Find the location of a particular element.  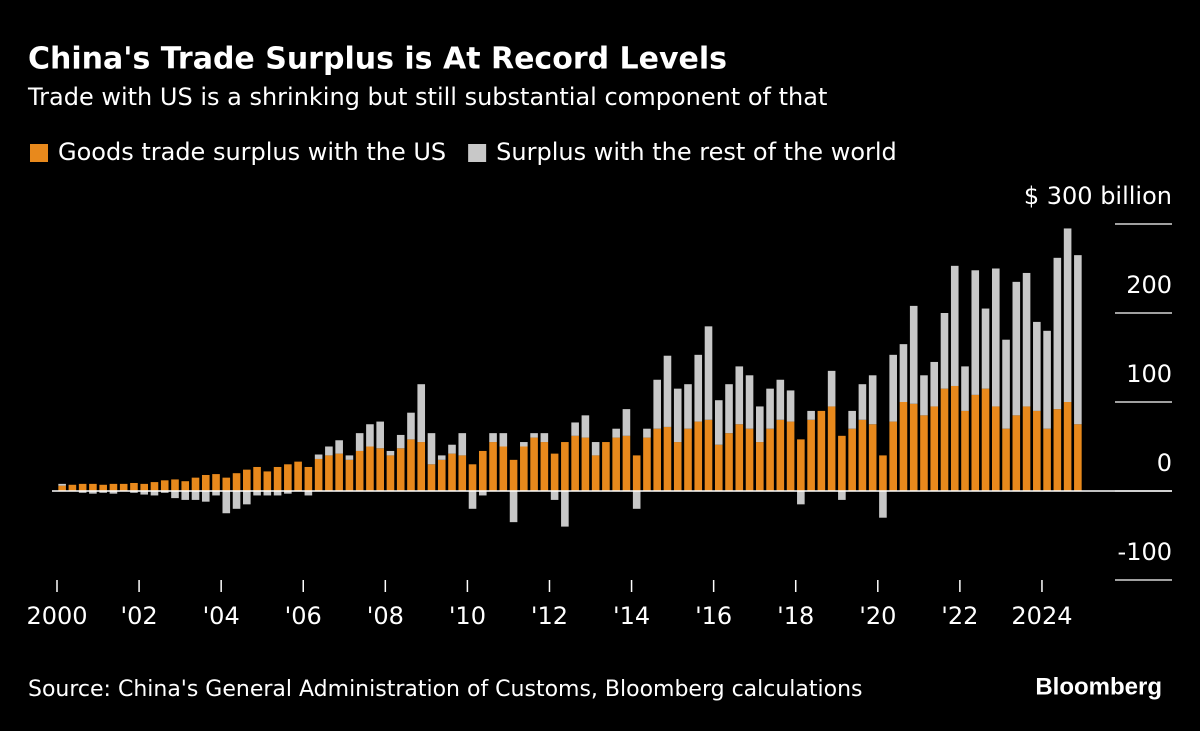

x-tick-label: '20 is located at coordinates (877, 616).